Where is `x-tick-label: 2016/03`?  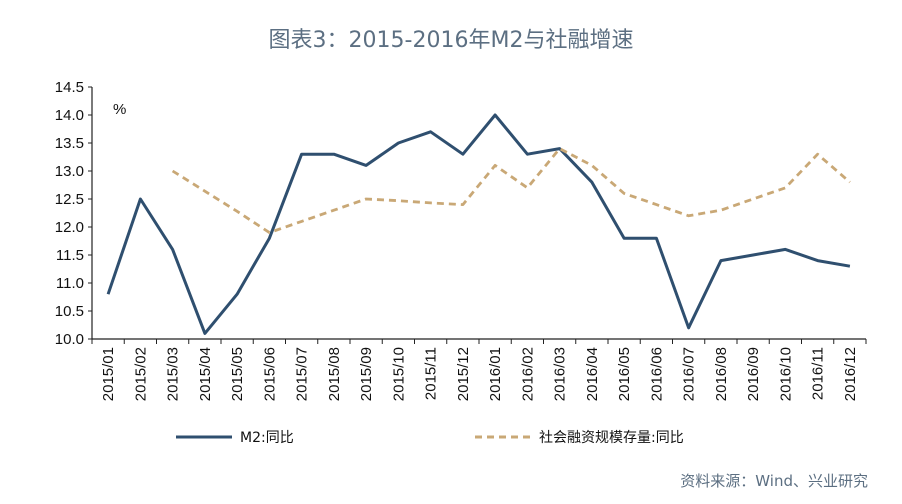
x-tick-label: 2016/03 is located at coordinates (560, 374).